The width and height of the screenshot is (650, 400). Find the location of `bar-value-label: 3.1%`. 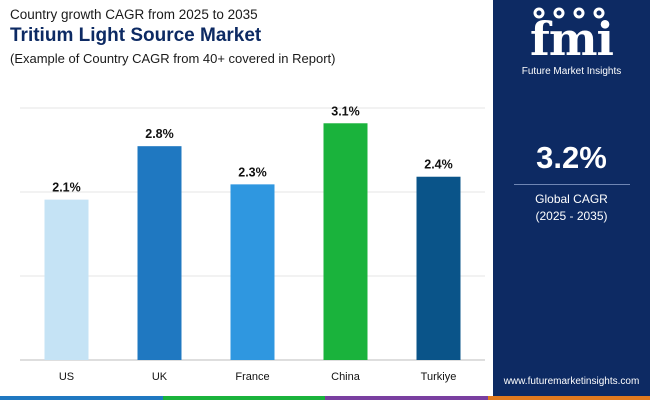

bar-value-label: 3.1% is located at coordinates (345, 111).